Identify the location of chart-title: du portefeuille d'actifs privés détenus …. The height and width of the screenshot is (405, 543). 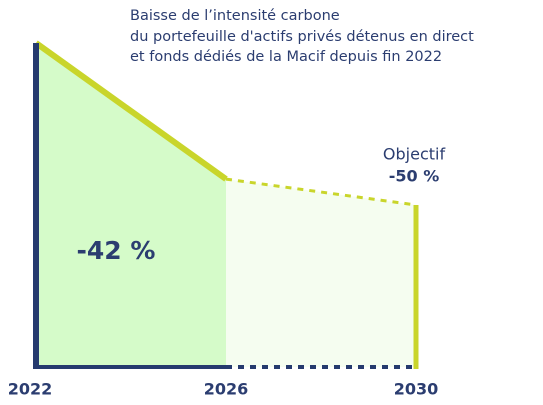
(302, 37).